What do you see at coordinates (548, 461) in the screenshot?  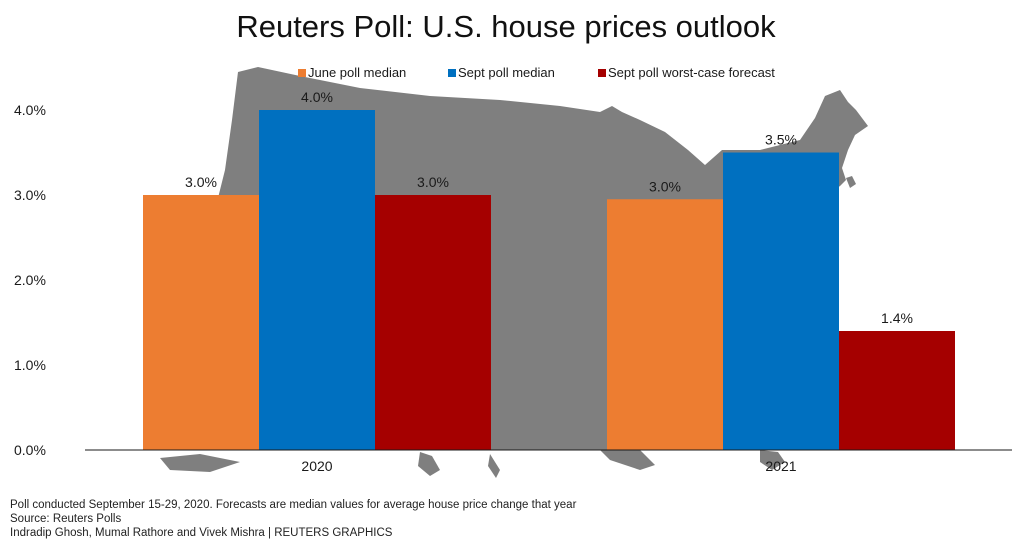 I see `x-axis: 2020 2021` at bounding box center [548, 461].